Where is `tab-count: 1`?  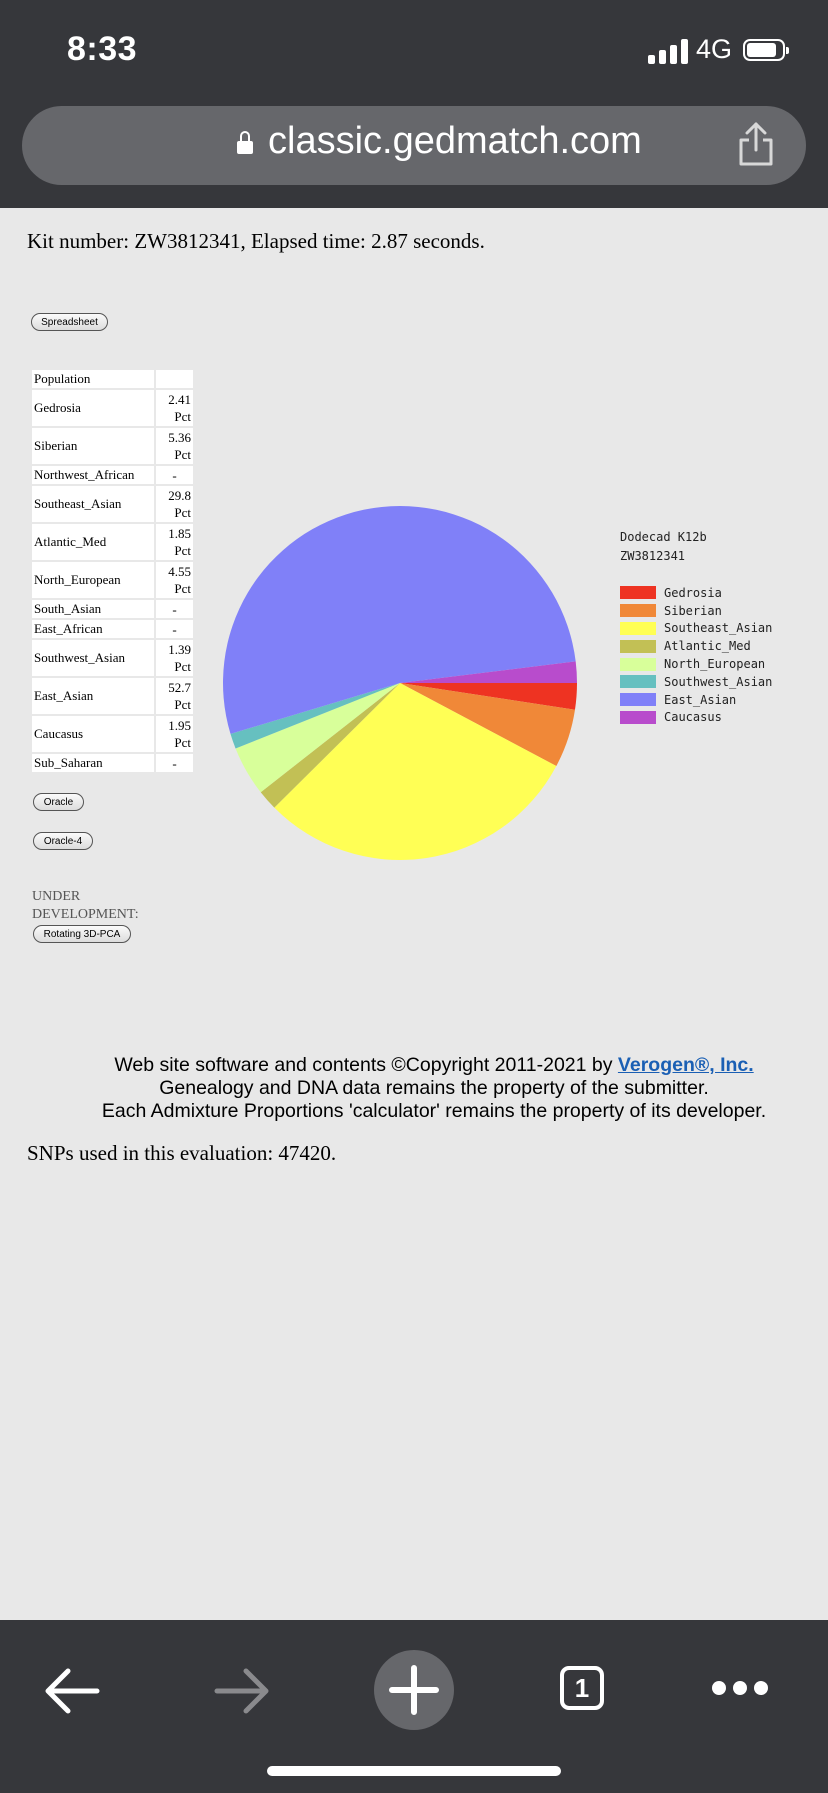
tab-count: 1 is located at coordinates (582, 1687).